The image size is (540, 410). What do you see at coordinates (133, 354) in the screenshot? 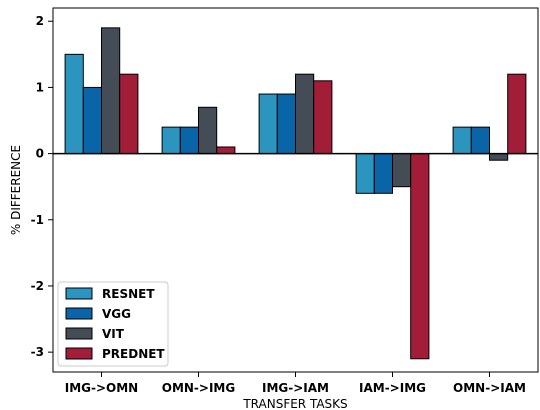
I see `legend-label-prednet: PREDNET` at bounding box center [133, 354].